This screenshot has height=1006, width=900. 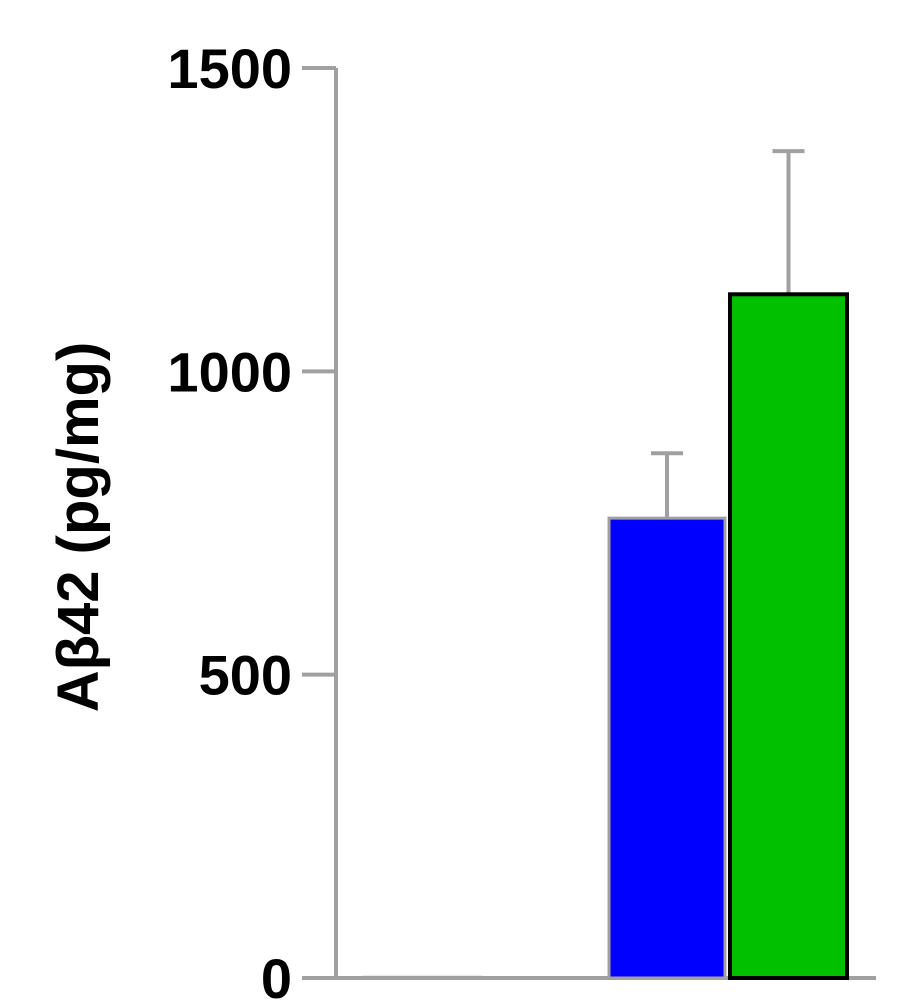 I want to click on y-tick-label-0: 0, so click(x=276, y=976).